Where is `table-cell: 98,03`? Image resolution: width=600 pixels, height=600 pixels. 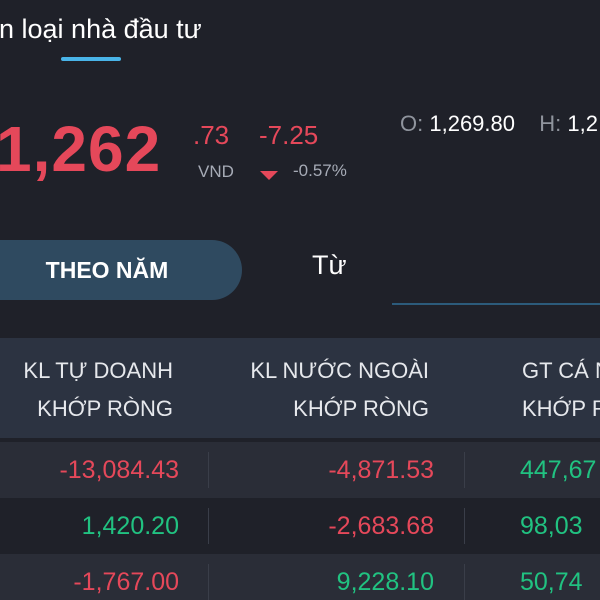
table-cell: 98,03 is located at coordinates (551, 526).